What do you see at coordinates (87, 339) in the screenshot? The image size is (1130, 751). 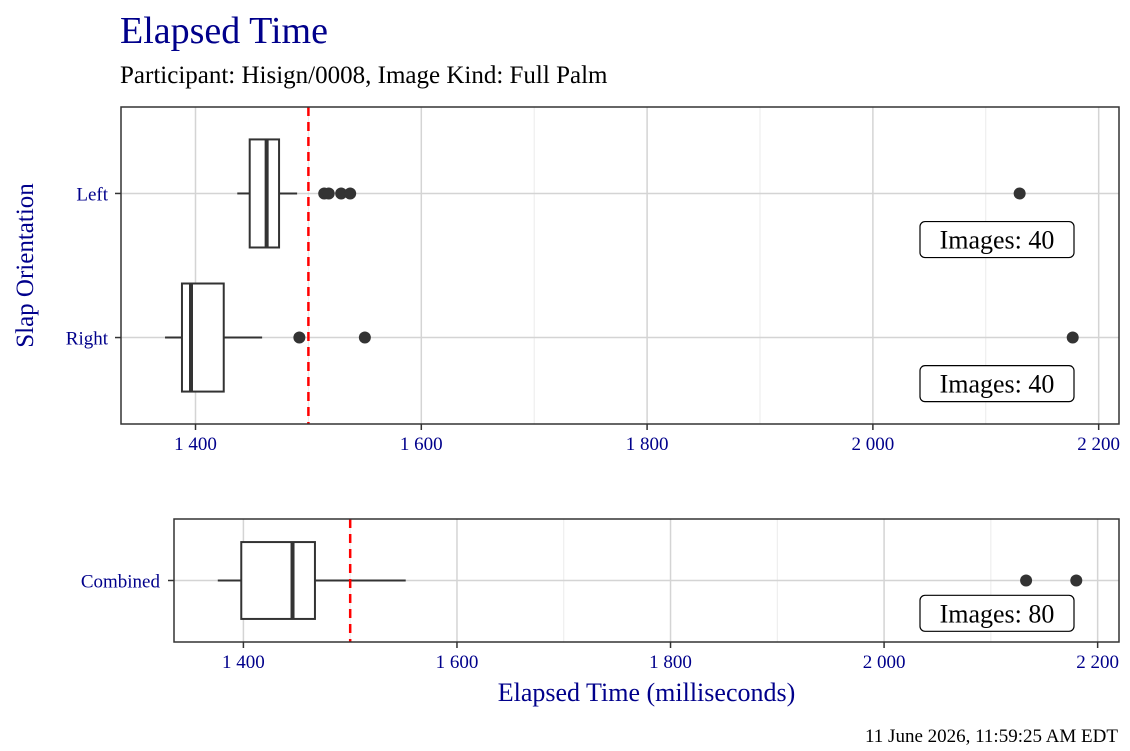 I see `y-tick-label: Right` at bounding box center [87, 339].